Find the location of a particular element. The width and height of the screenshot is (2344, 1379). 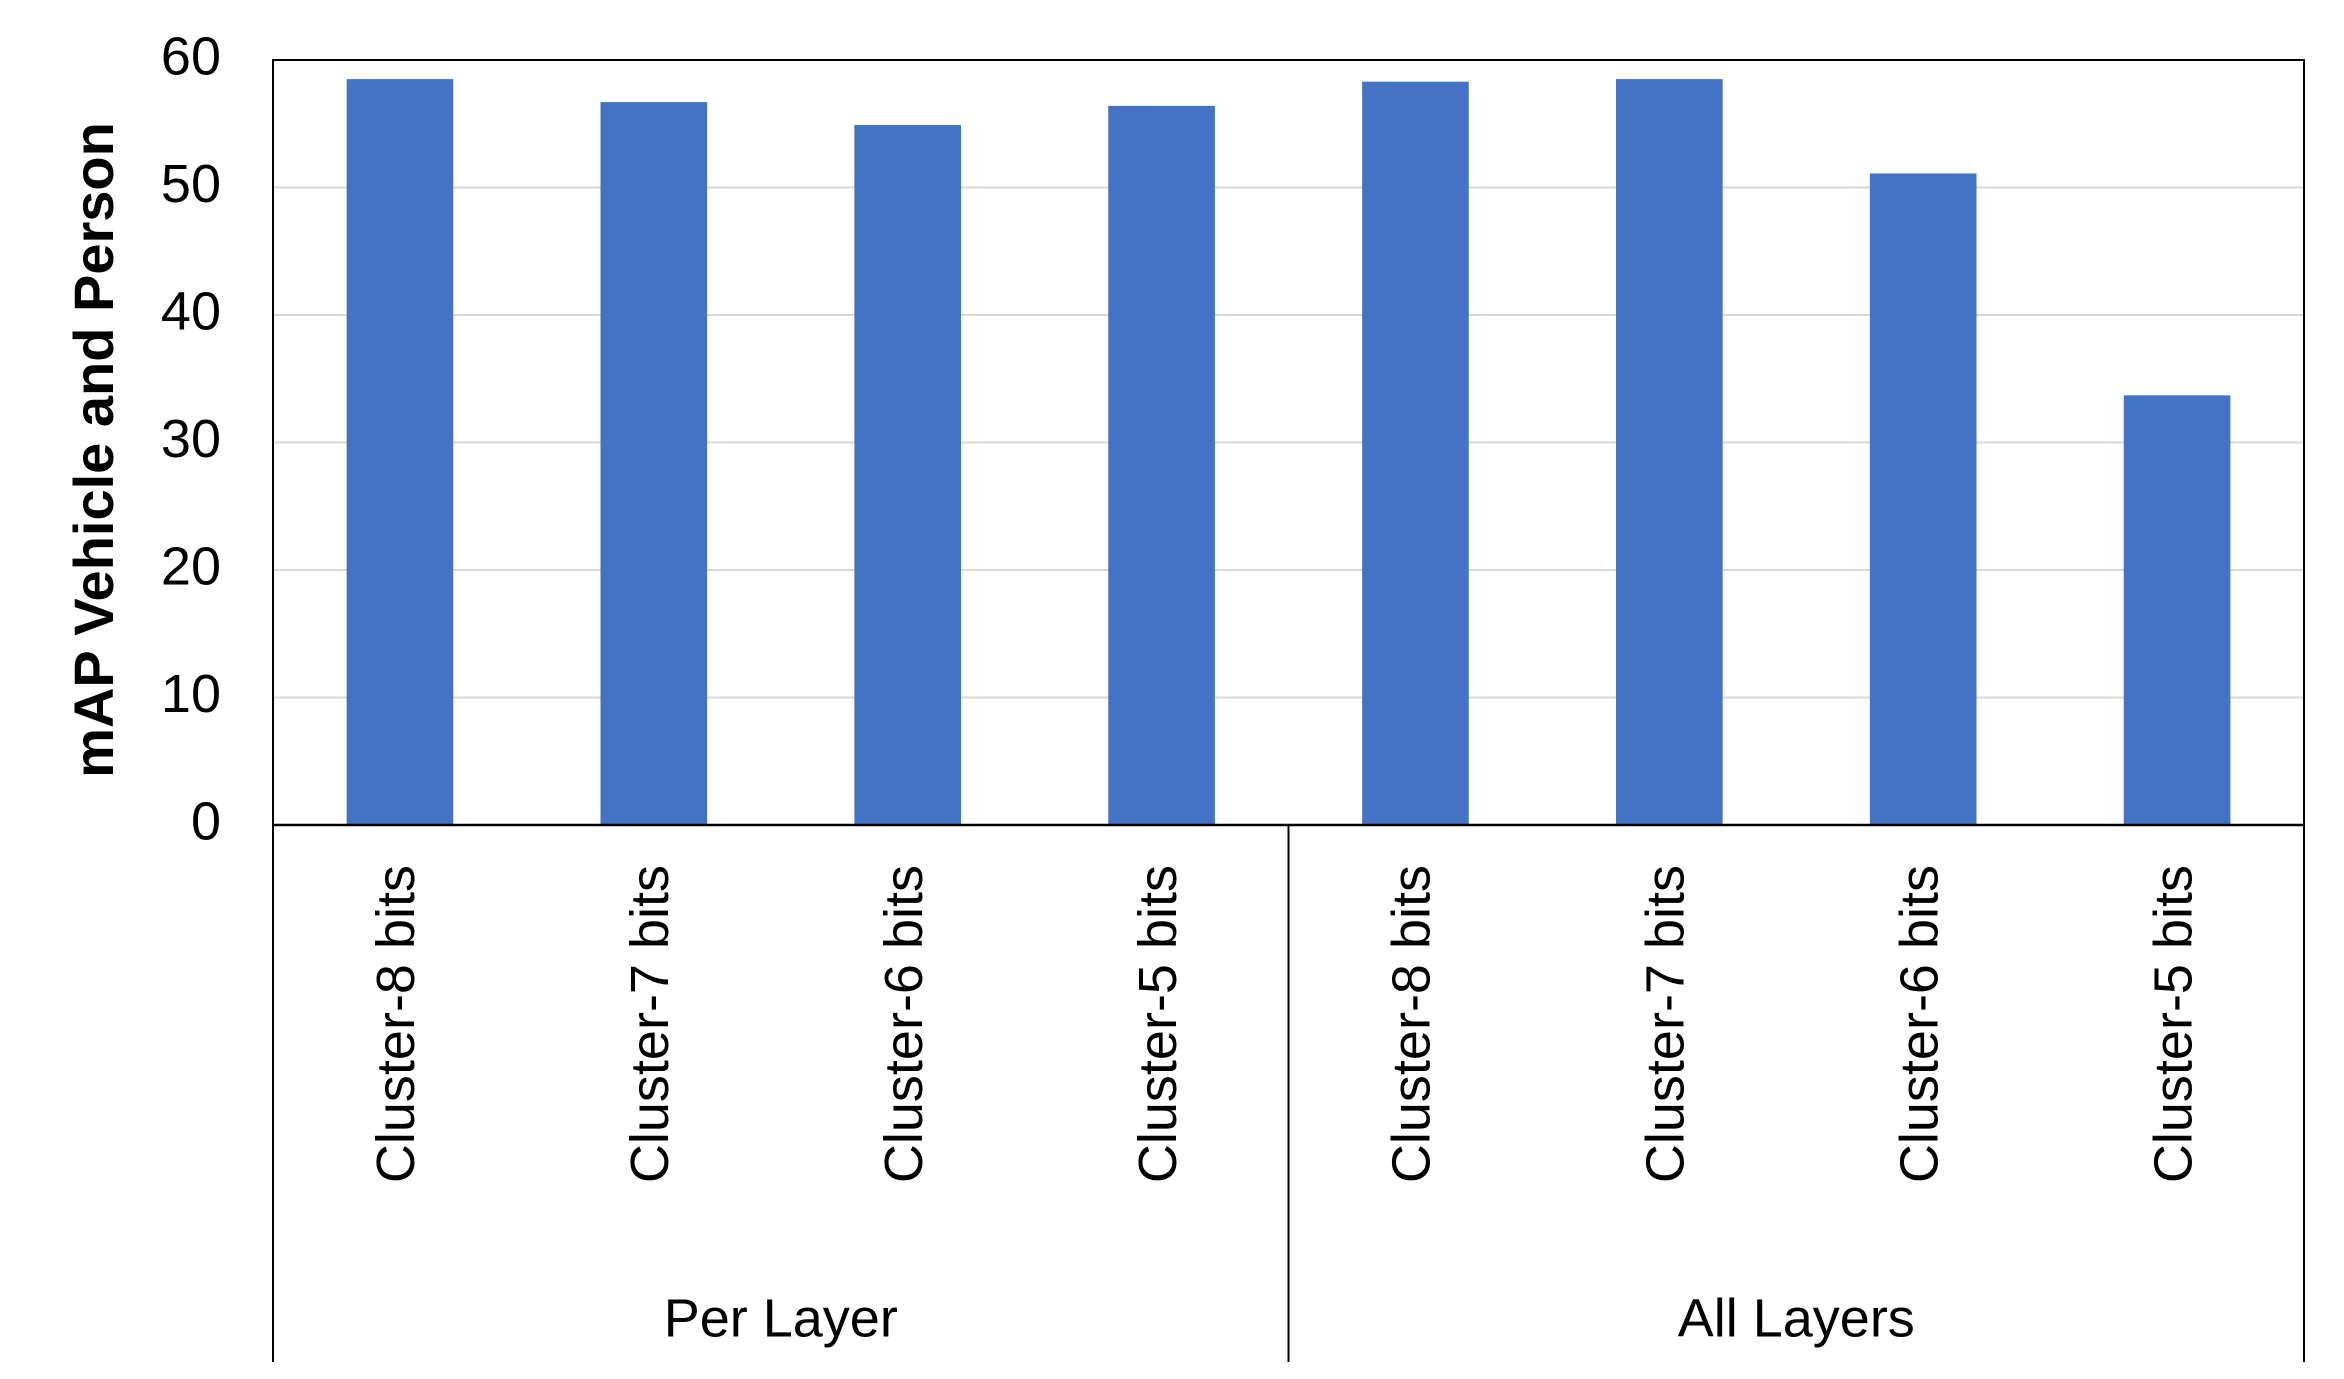

y-tick-label: 40 is located at coordinates (191, 311).